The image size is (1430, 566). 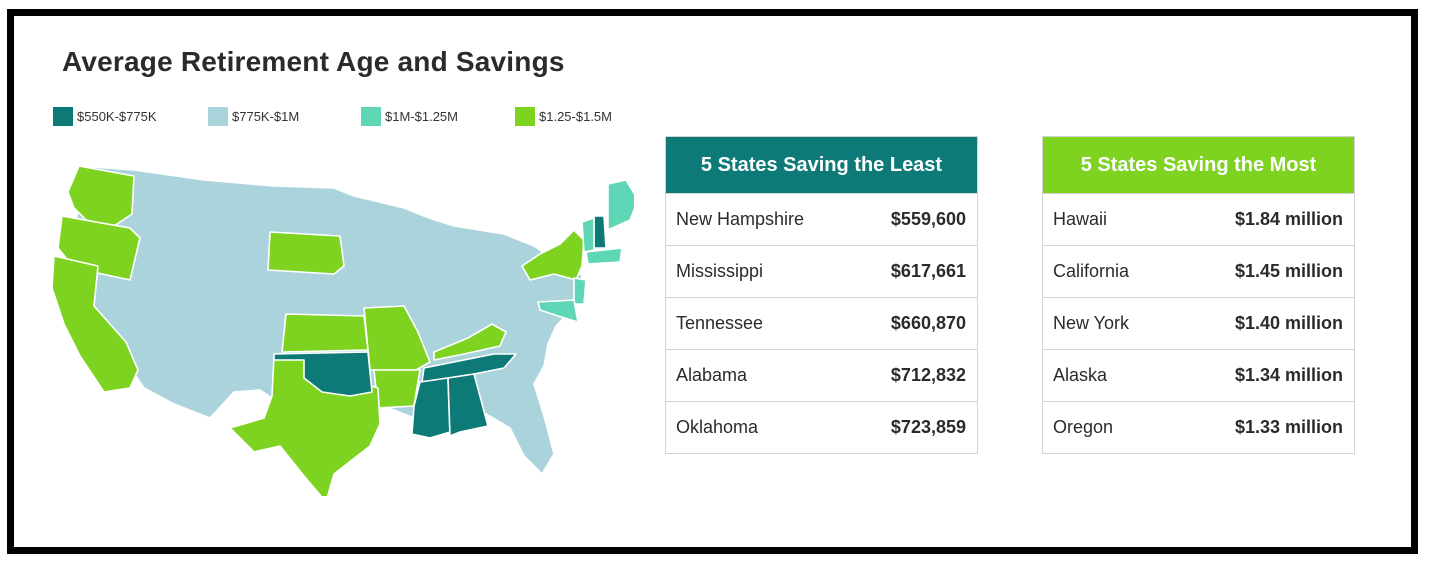 What do you see at coordinates (580, 291) in the screenshot?
I see `state-new-jersey` at bounding box center [580, 291].